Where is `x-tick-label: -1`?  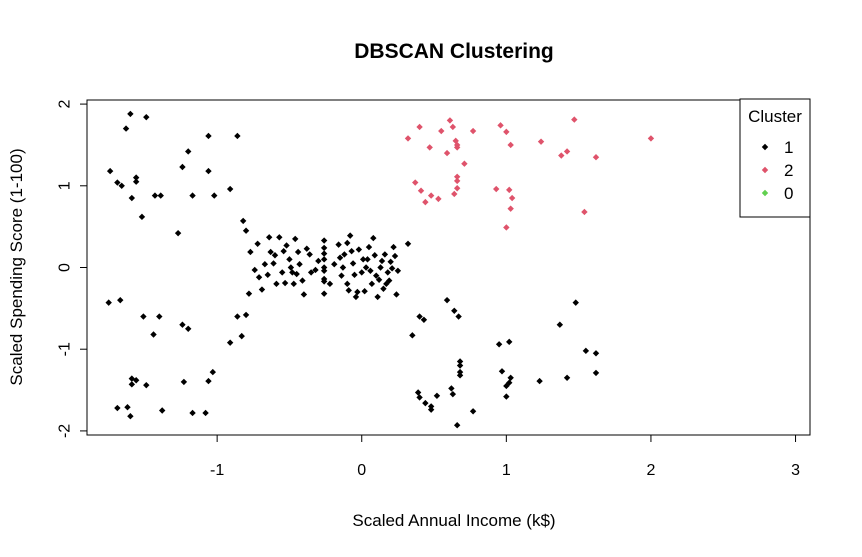
x-tick-label: -1 is located at coordinates (217, 470).